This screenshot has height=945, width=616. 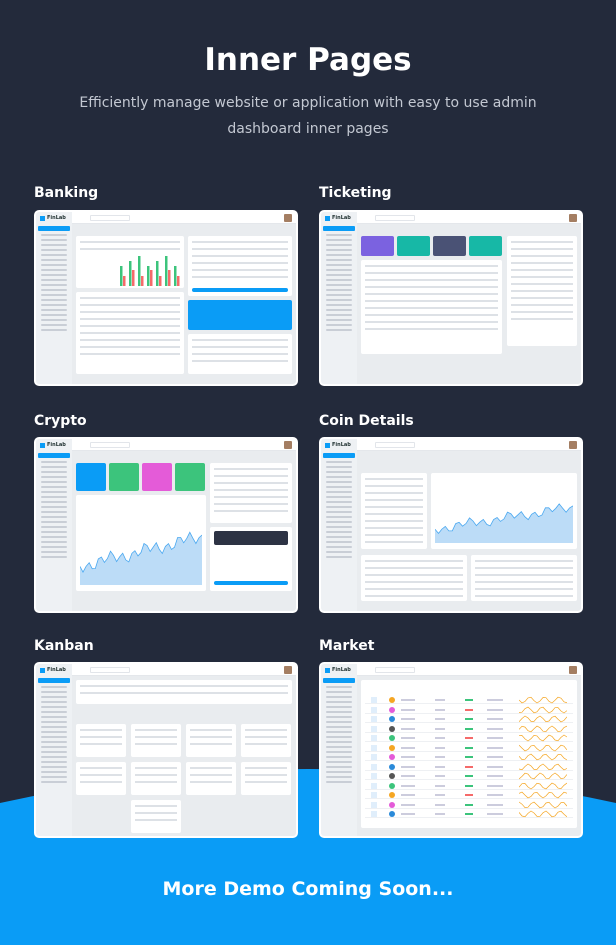 I want to click on preview-coin-details: FinLab, so click(x=451, y=525).